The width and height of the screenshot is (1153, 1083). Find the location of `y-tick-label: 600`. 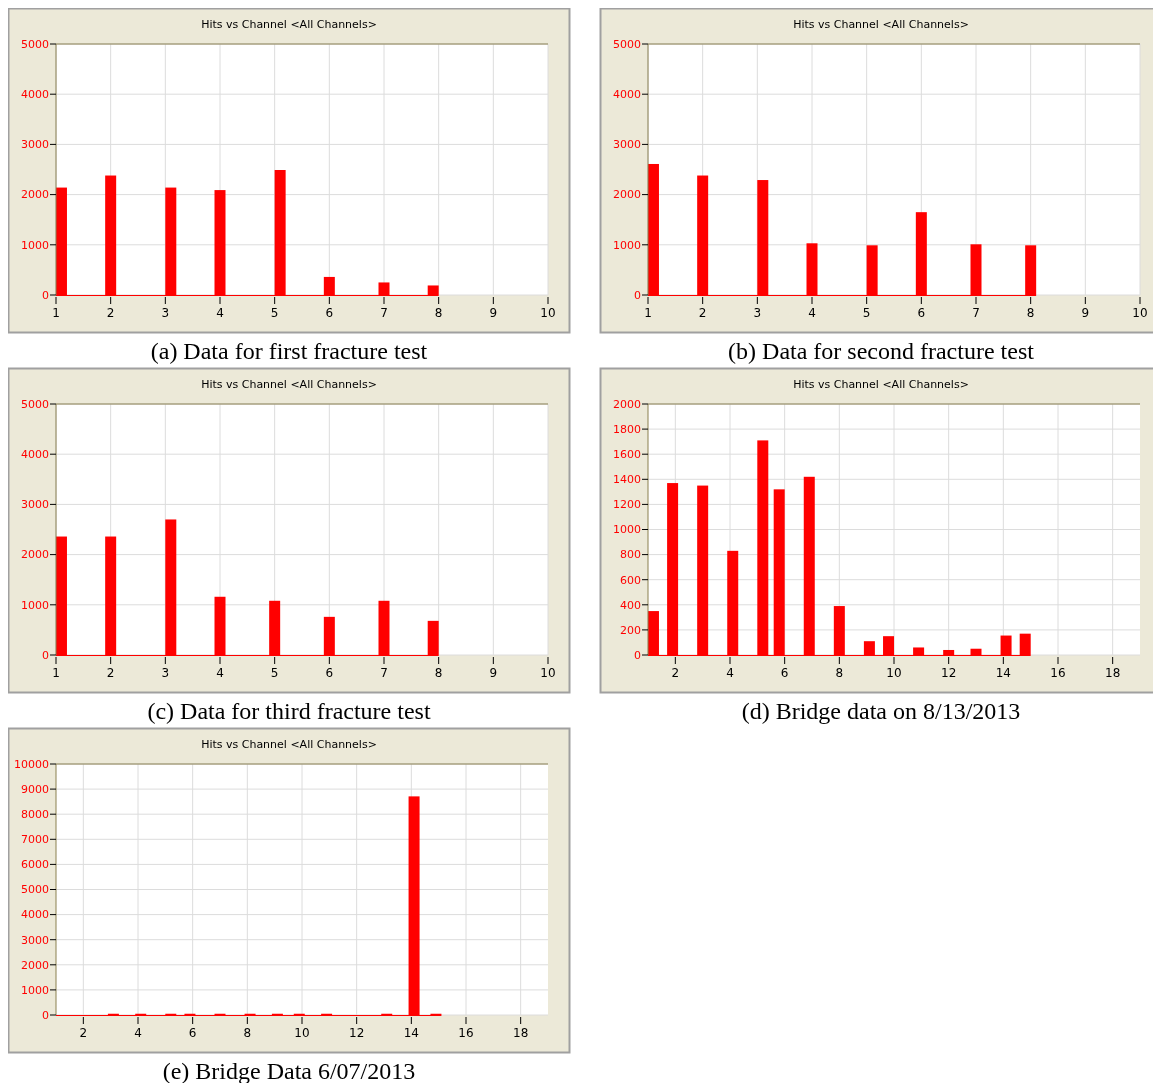

y-tick-label: 600 is located at coordinates (630, 580).